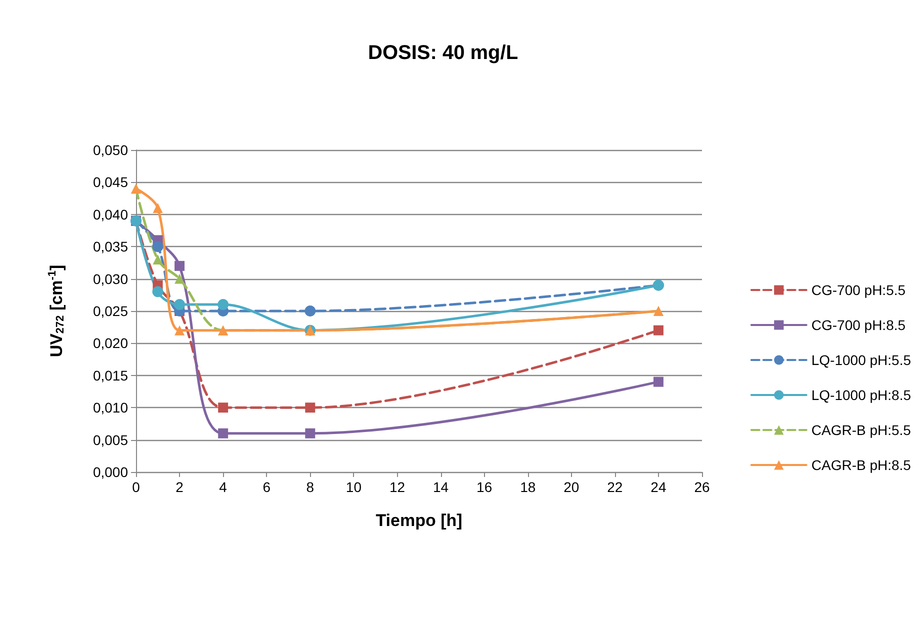  I want to click on x-tick-label: 20, so click(572, 487).